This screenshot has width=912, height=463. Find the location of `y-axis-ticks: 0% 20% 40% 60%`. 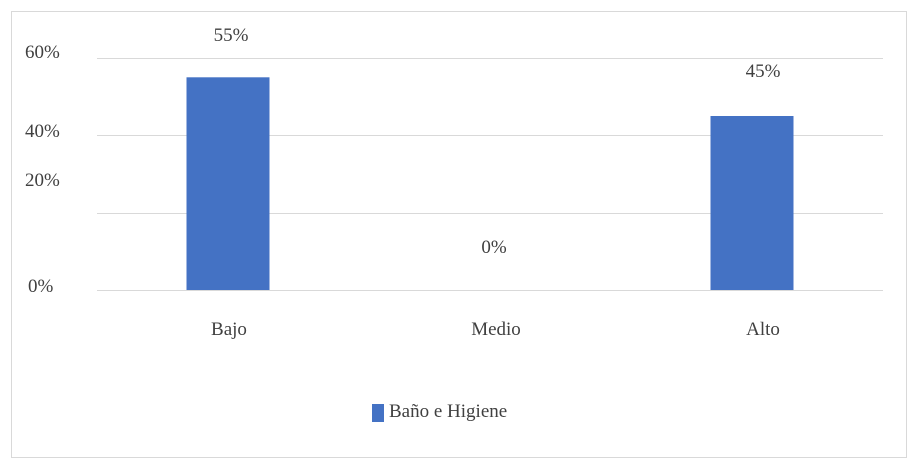

y-axis-ticks: 0% 20% 40% 60% is located at coordinates (42, 169).